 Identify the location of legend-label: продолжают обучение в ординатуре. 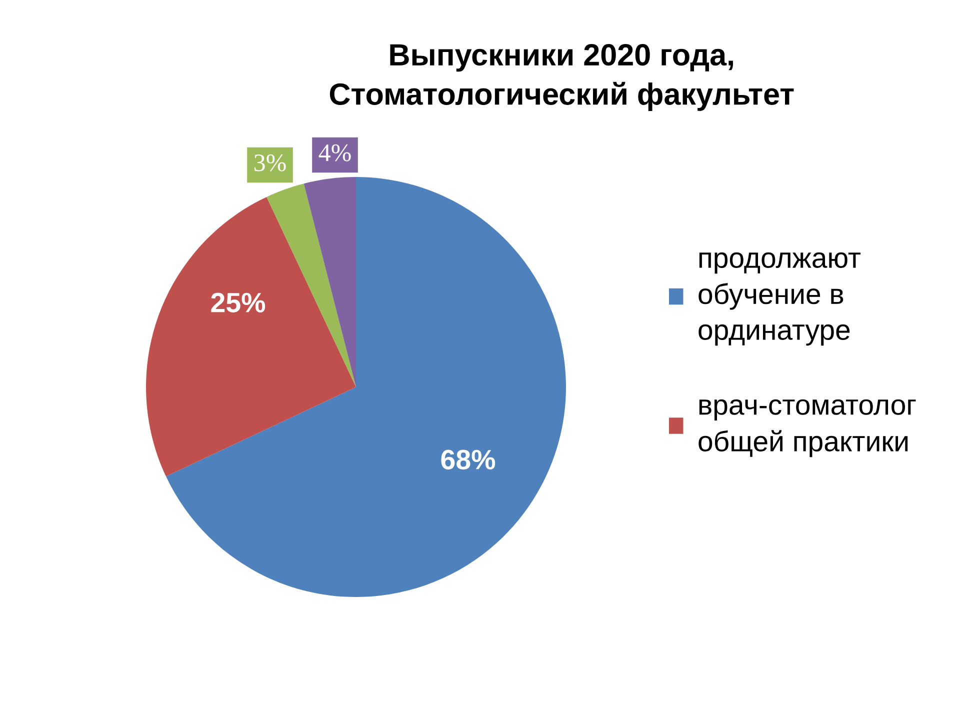
(779, 299).